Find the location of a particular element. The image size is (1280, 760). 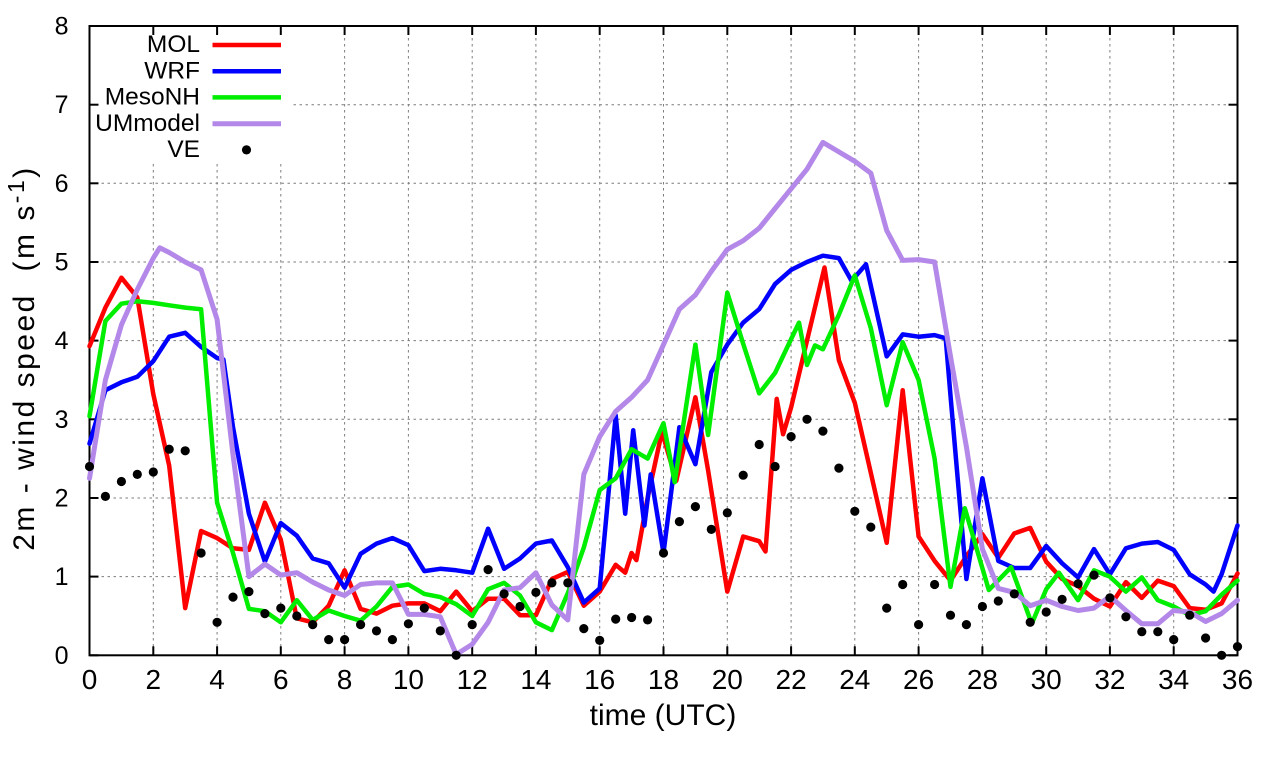

svg-text: time (UTC) is located at coordinates (663, 715).